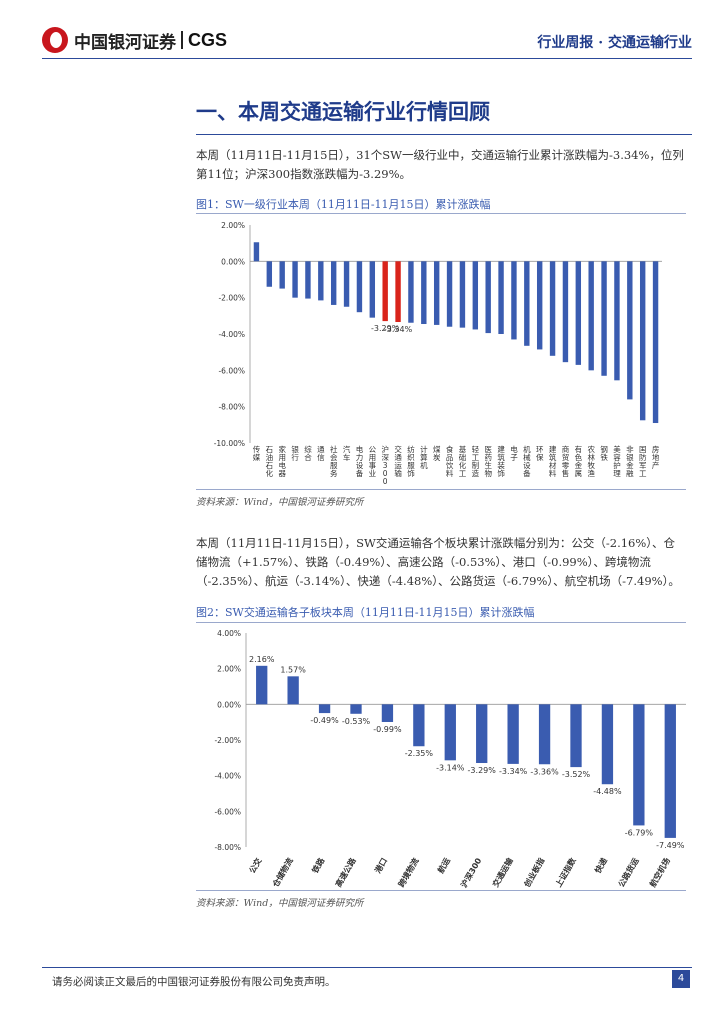 Image resolution: width=724 pixels, height=1024 pixels. Describe the element at coordinates (659, 872) in the screenshot. I see `category-label: 航空机场` at that location.